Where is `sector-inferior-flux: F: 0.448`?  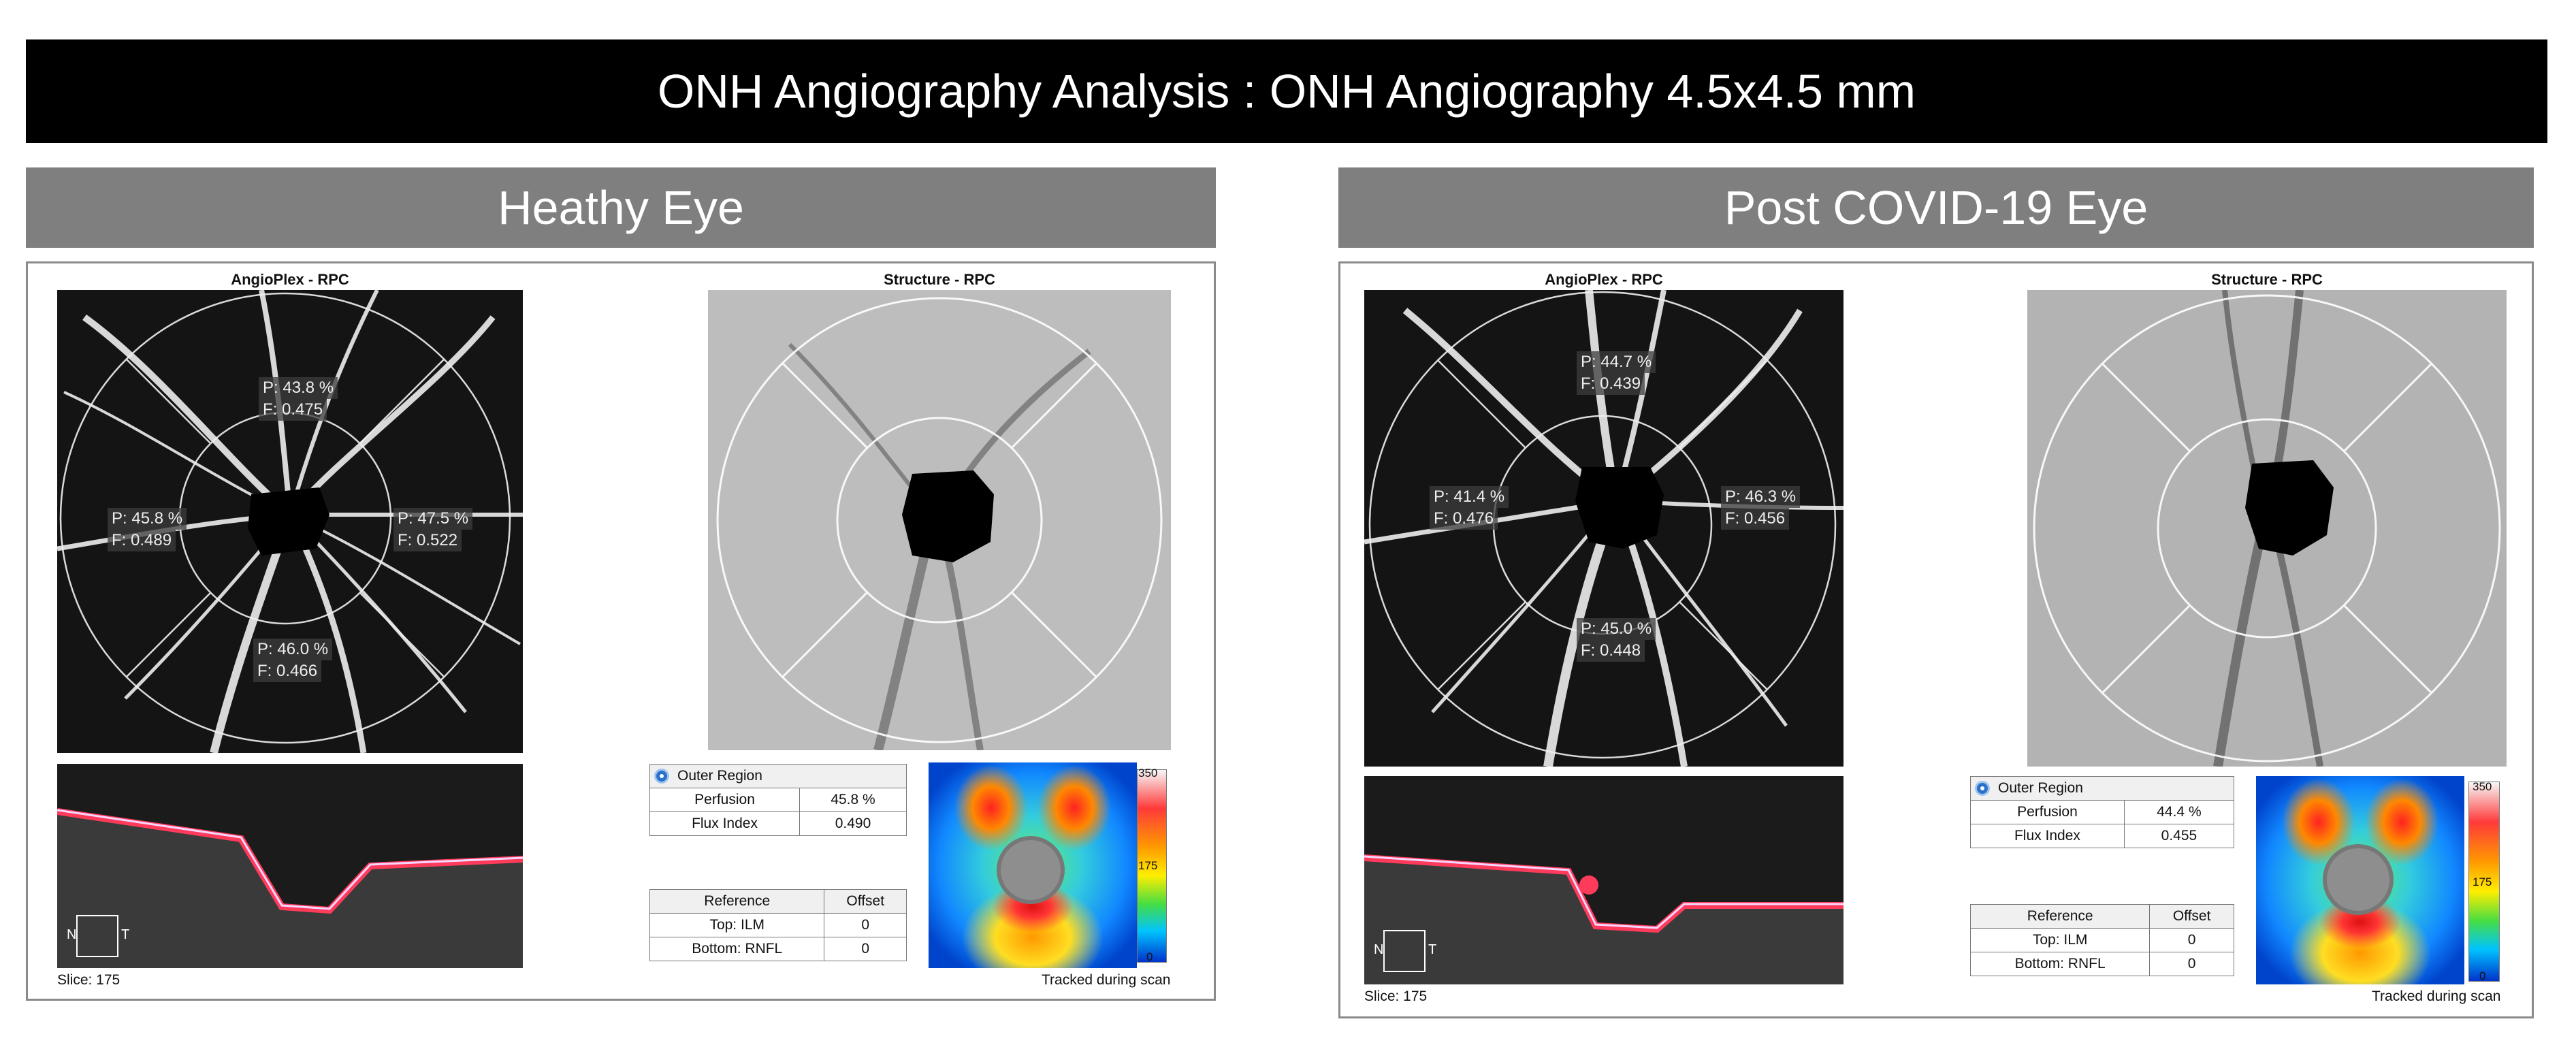 sector-inferior-flux: F: 0.448 is located at coordinates (1611, 651).